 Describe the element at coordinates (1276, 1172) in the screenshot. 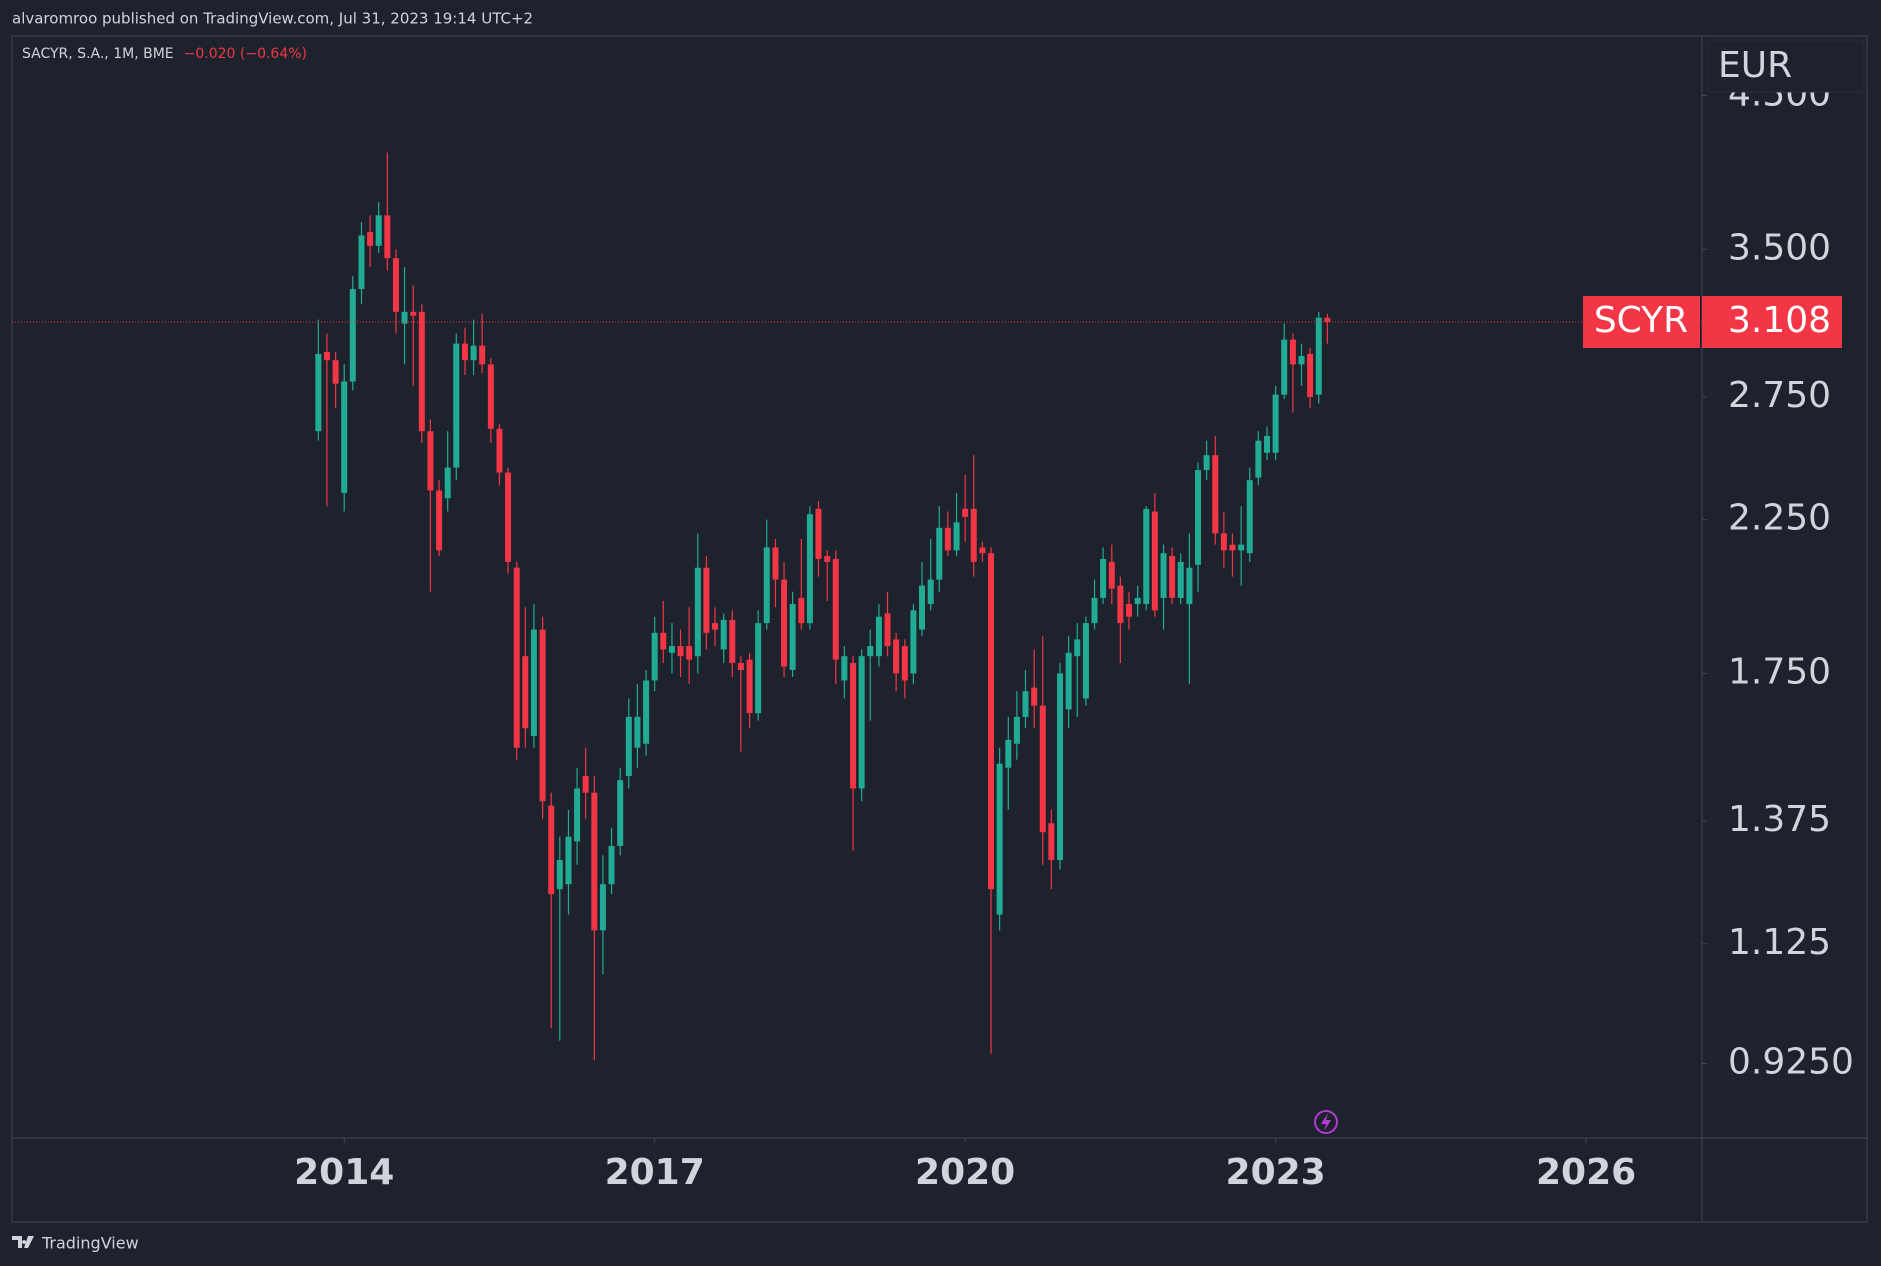

I see `x-tick-label: 2023` at that location.